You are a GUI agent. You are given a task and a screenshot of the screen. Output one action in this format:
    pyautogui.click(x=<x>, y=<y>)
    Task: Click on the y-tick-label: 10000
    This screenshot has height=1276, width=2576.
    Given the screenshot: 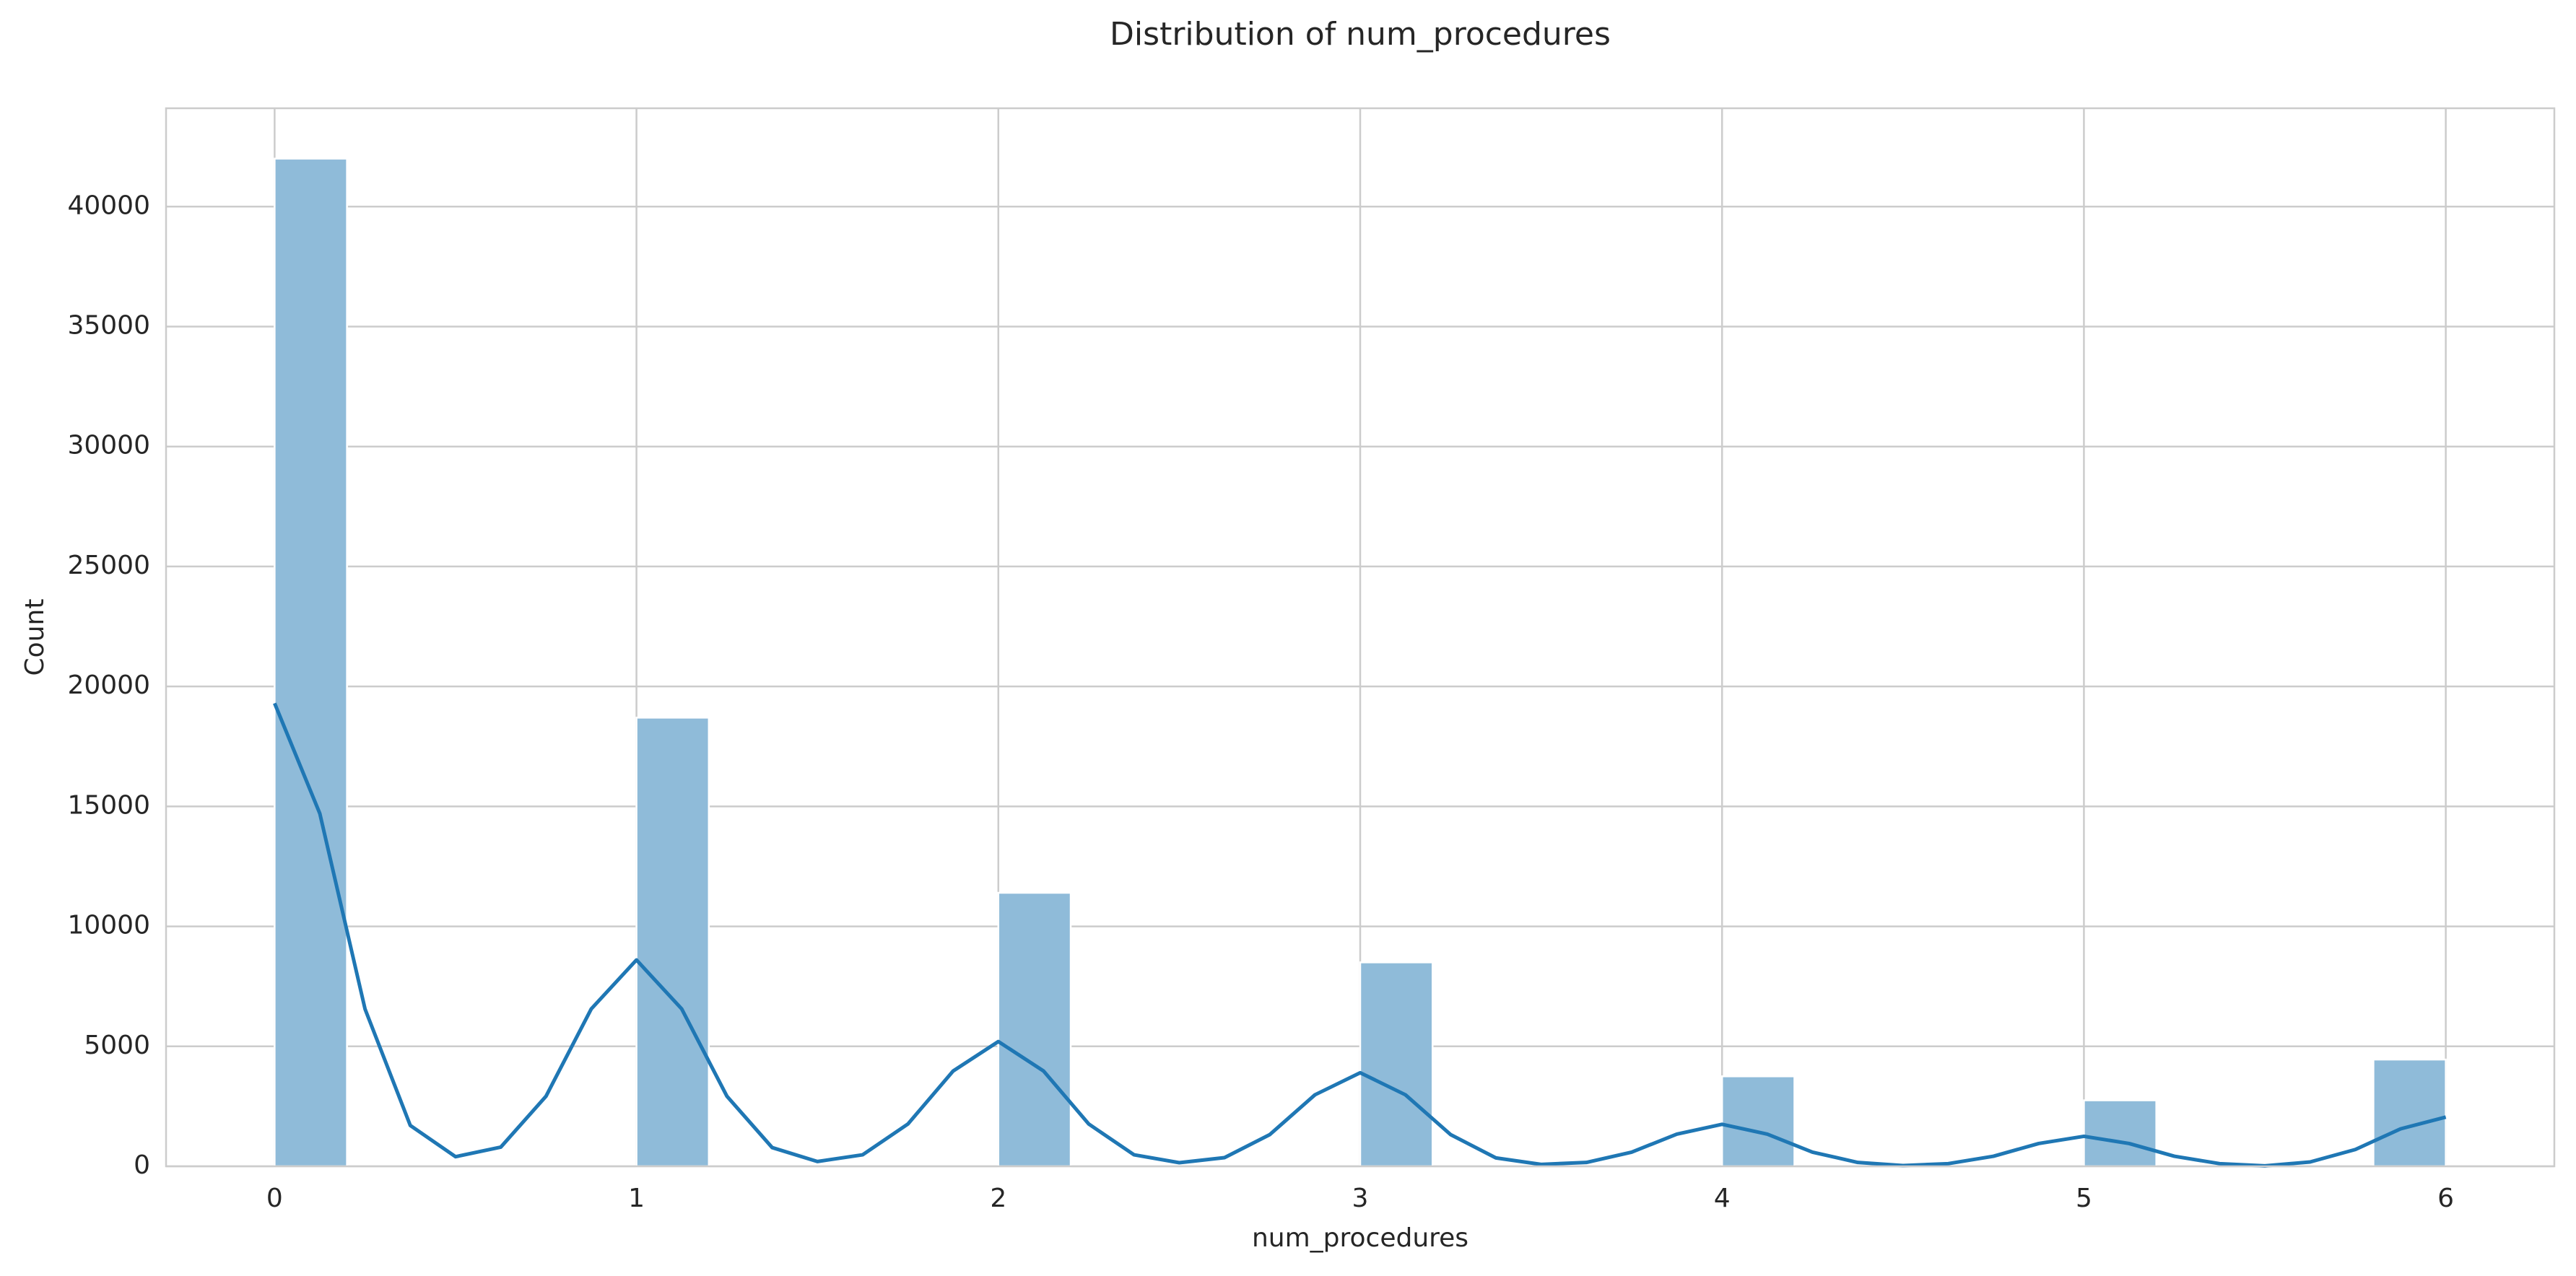 What is the action you would take?
    pyautogui.click(x=108, y=925)
    